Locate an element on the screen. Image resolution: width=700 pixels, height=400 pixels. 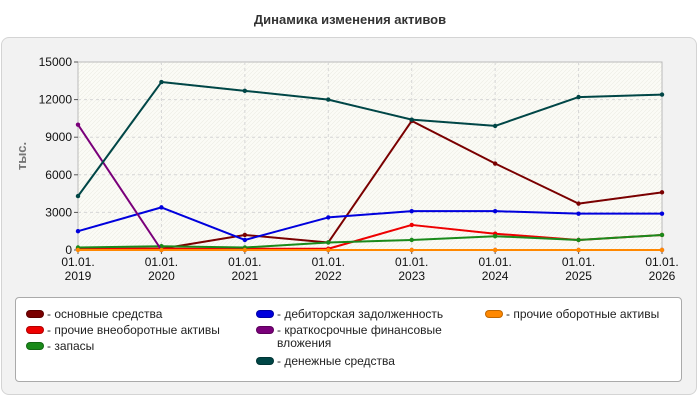
legend-item: - прочие внеоборотные активы is located at coordinates (131, 330).